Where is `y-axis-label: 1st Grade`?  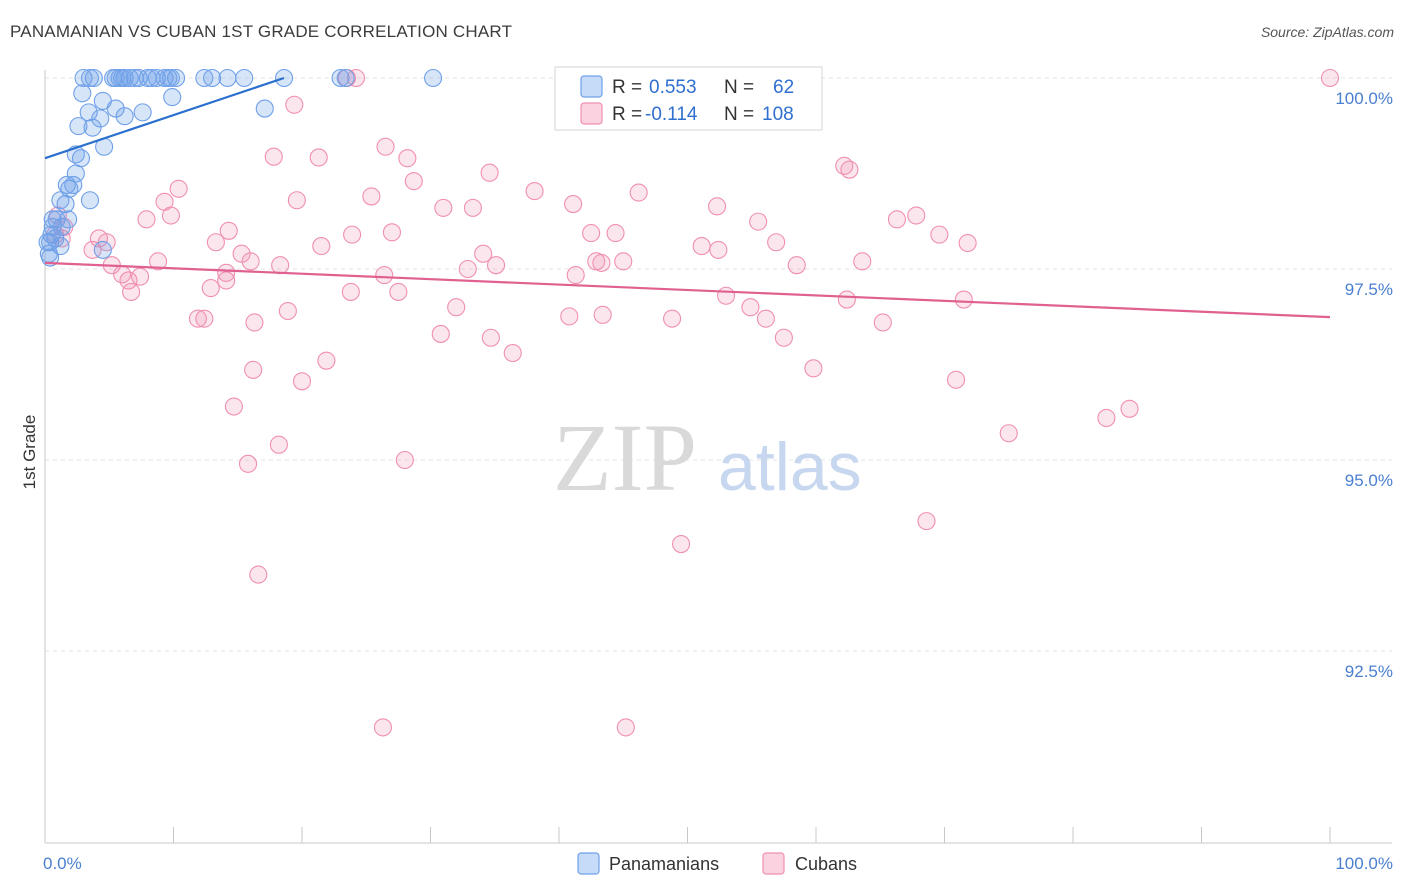 y-axis-label: 1st Grade is located at coordinates (29, 452).